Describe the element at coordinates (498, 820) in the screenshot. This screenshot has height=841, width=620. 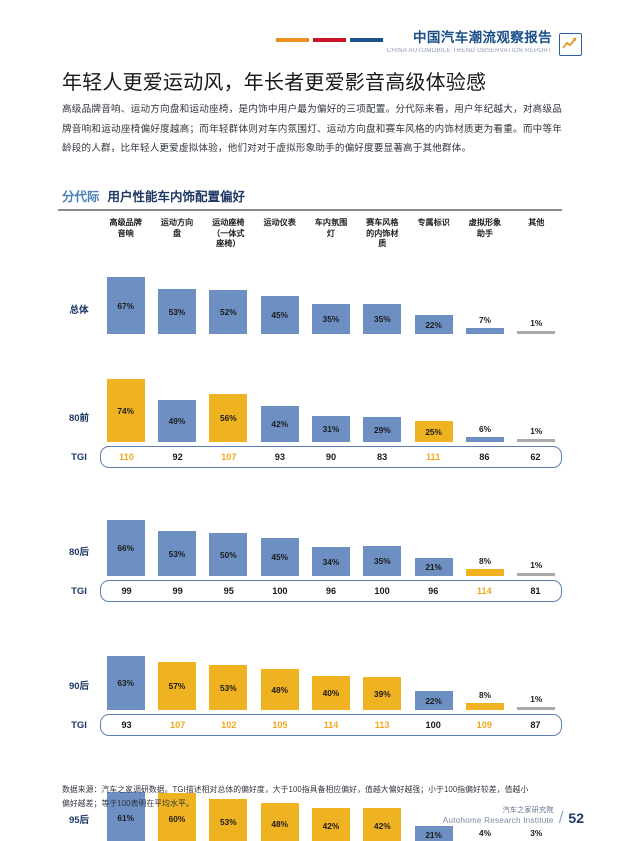
I see `institute-name-en: Autohome Research Institute` at that location.